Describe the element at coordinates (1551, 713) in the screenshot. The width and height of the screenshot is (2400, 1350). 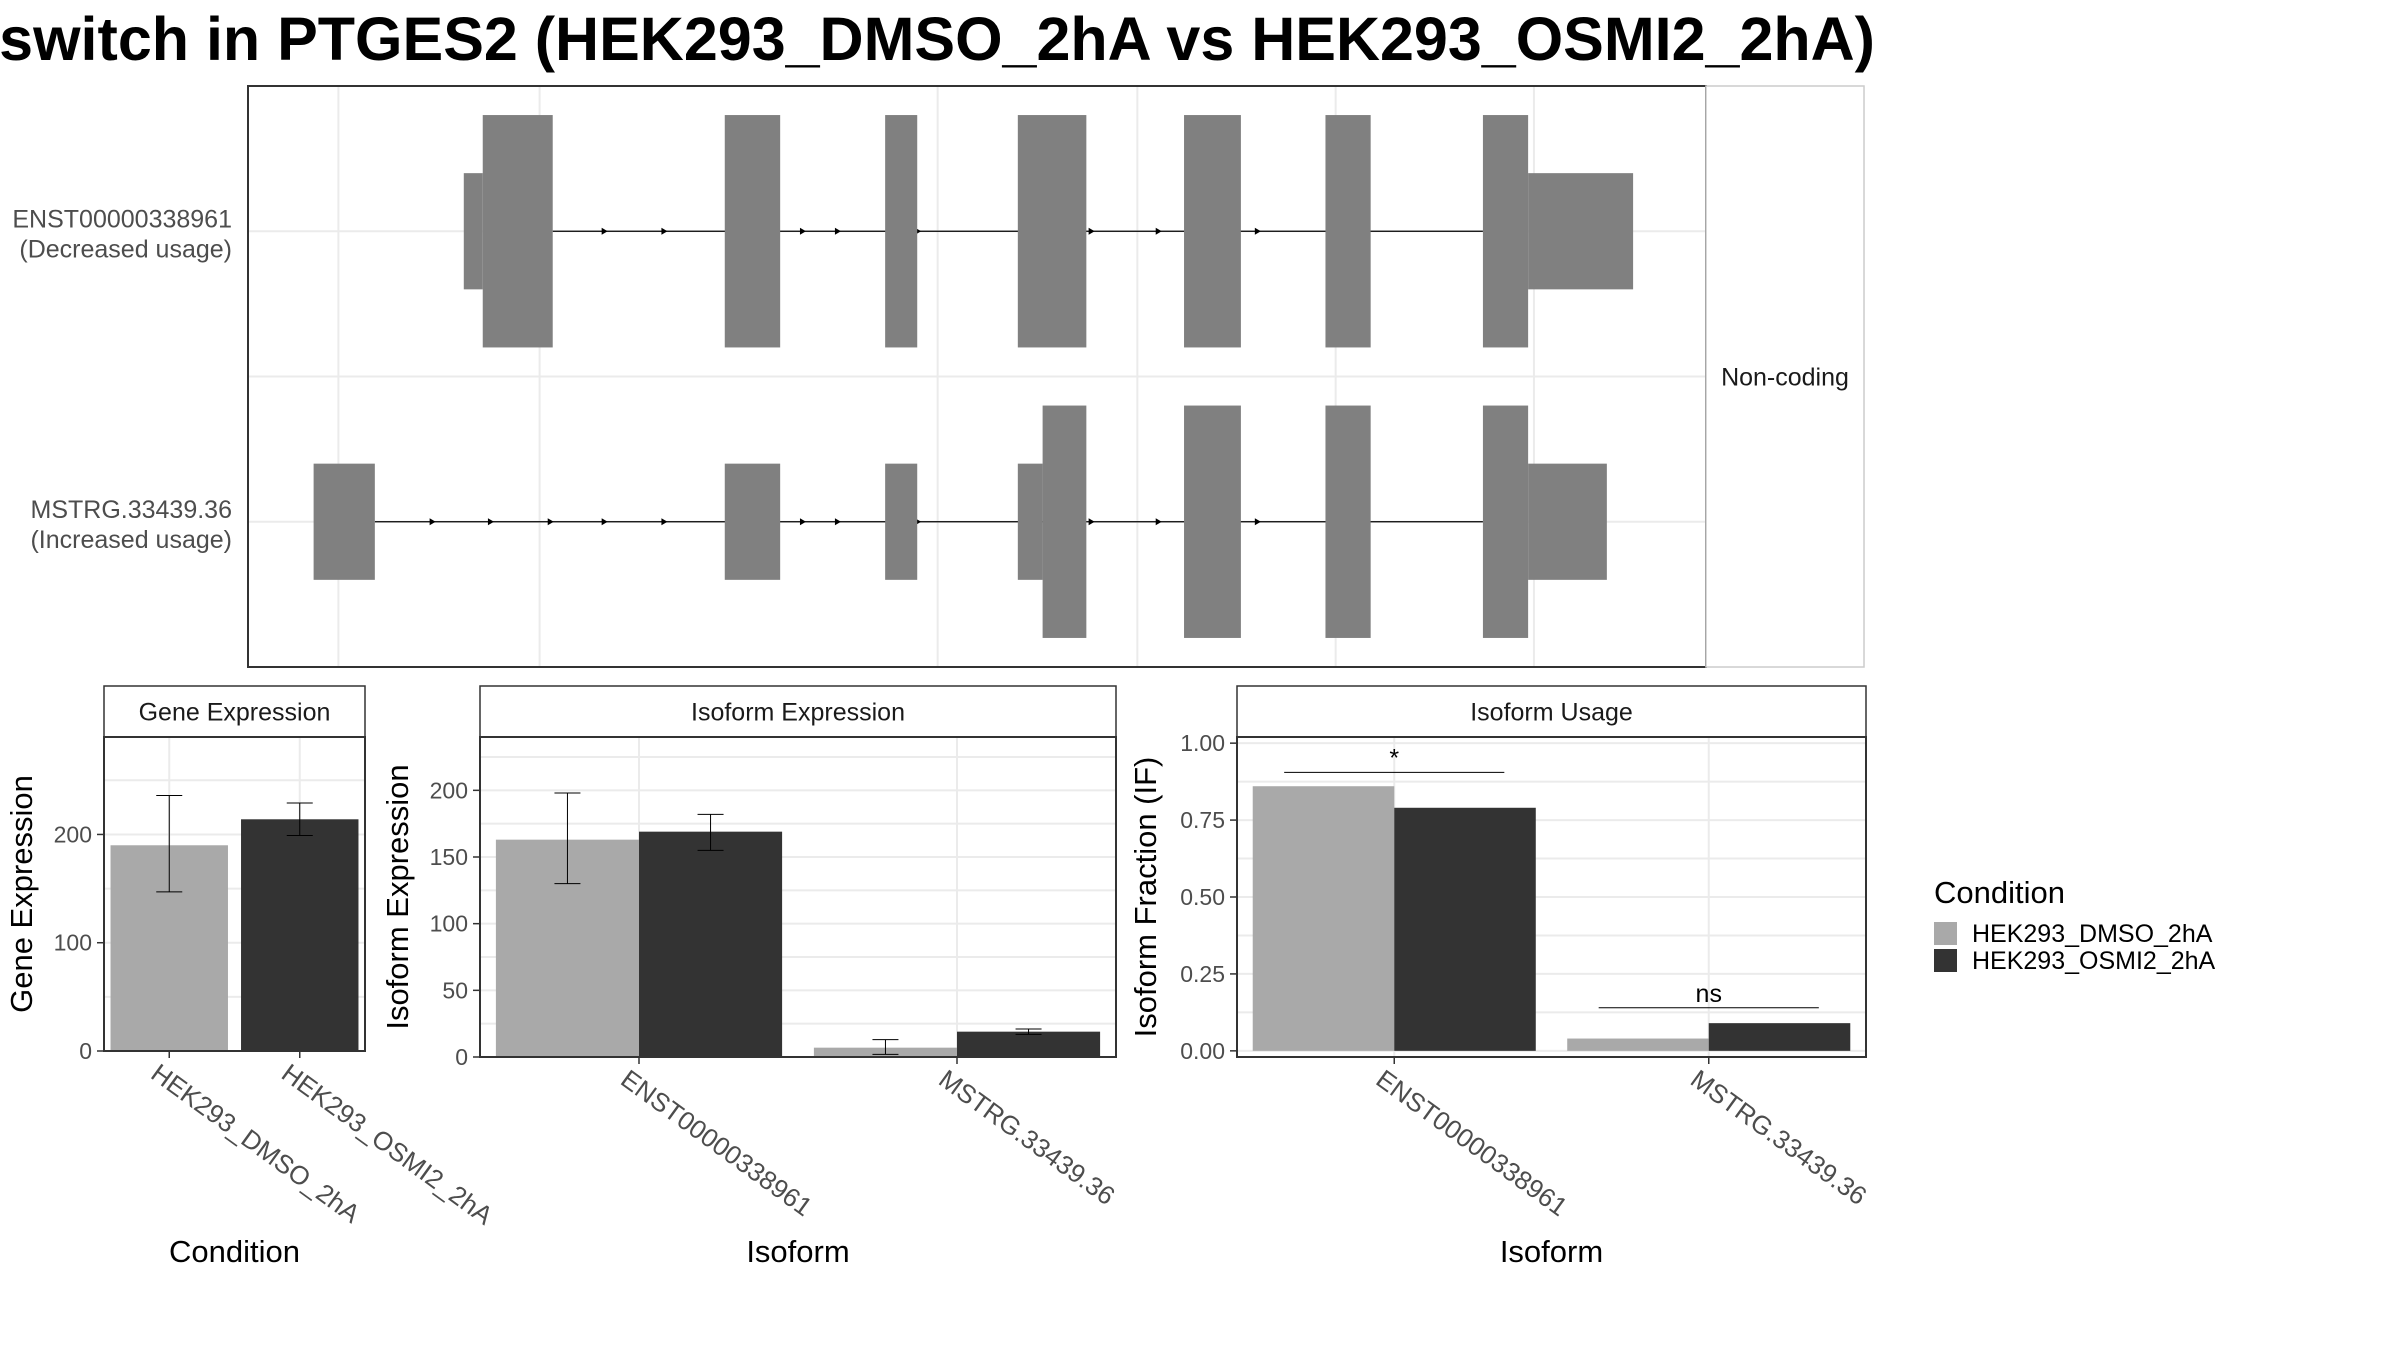
I see `panel-strip-title: Isoform Usage` at that location.